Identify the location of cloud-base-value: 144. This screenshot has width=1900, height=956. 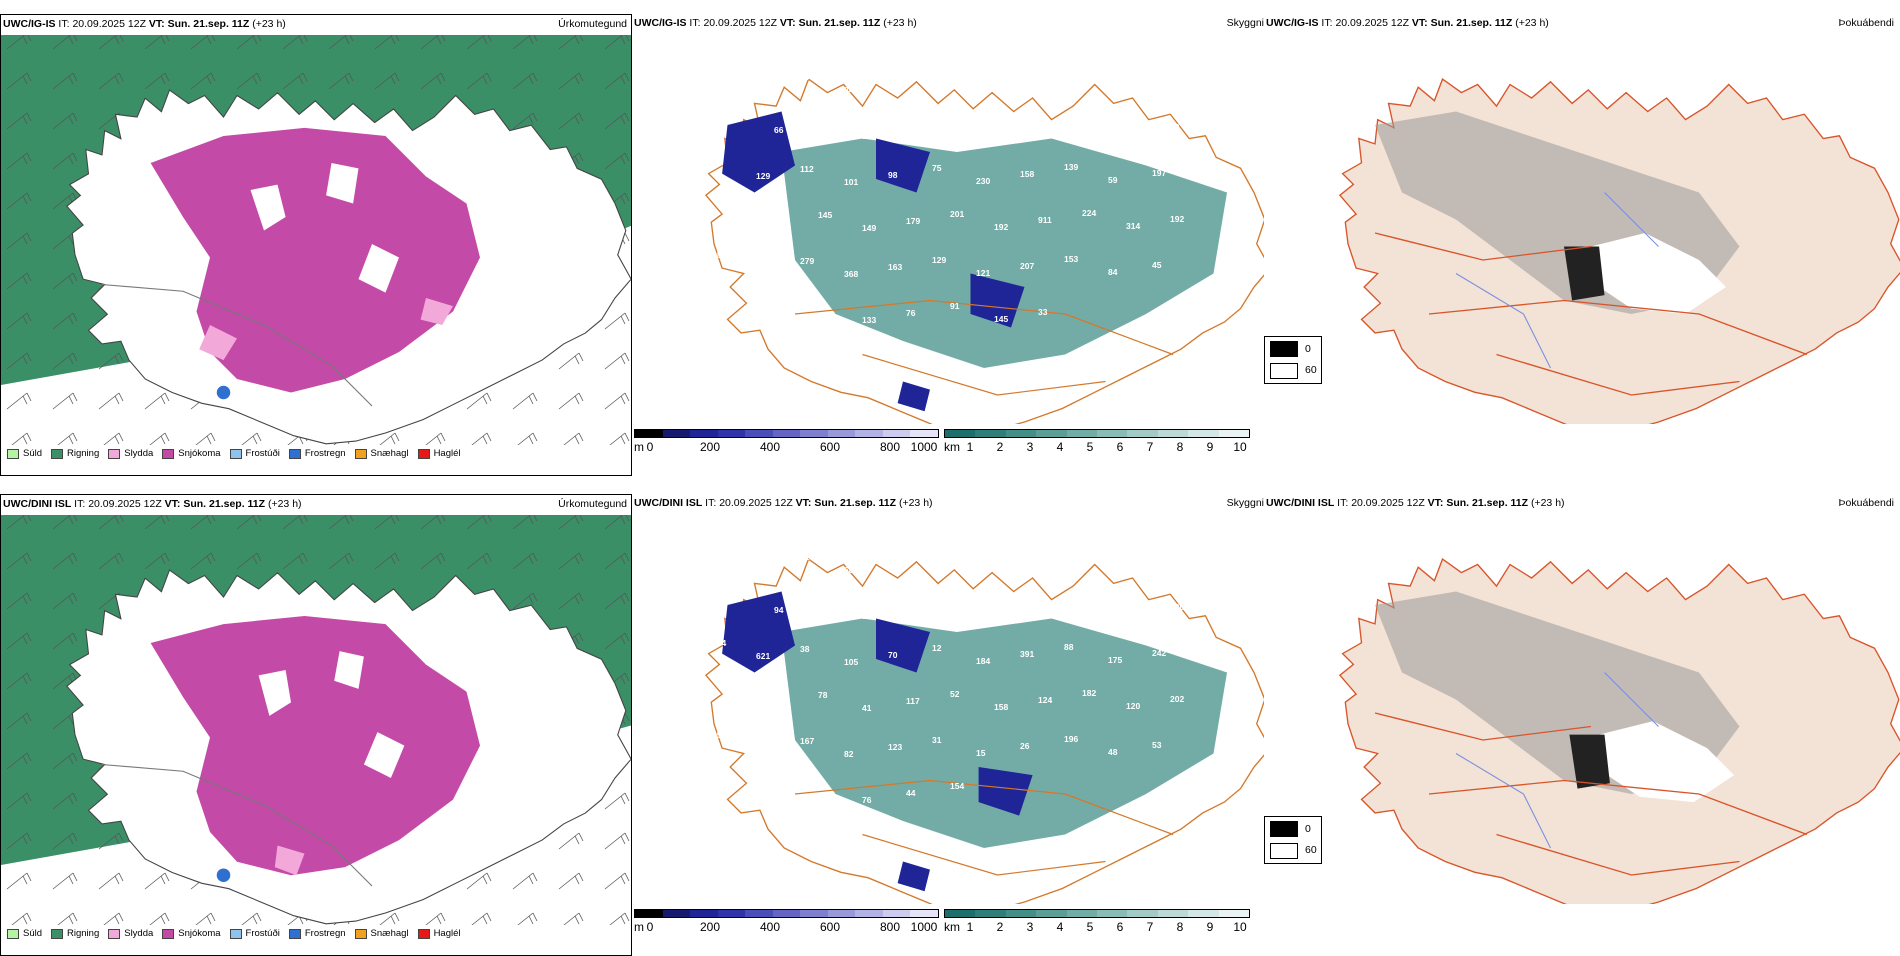
(1071, 75).